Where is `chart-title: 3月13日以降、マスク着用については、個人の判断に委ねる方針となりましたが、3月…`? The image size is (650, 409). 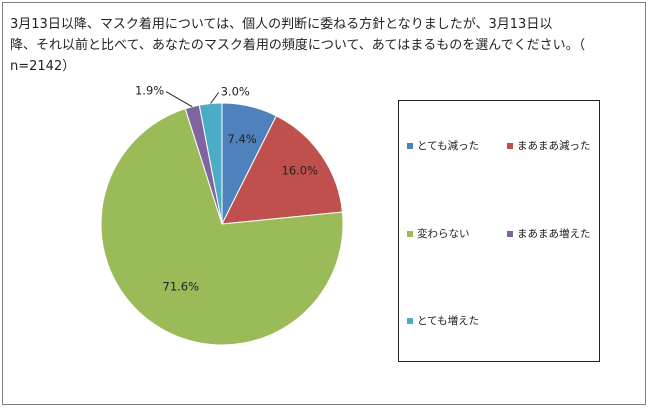 chart-title: 3月13日以降、マスク着用については、個人の判断に委ねる方針となりましたが、3月… is located at coordinates (298, 45).